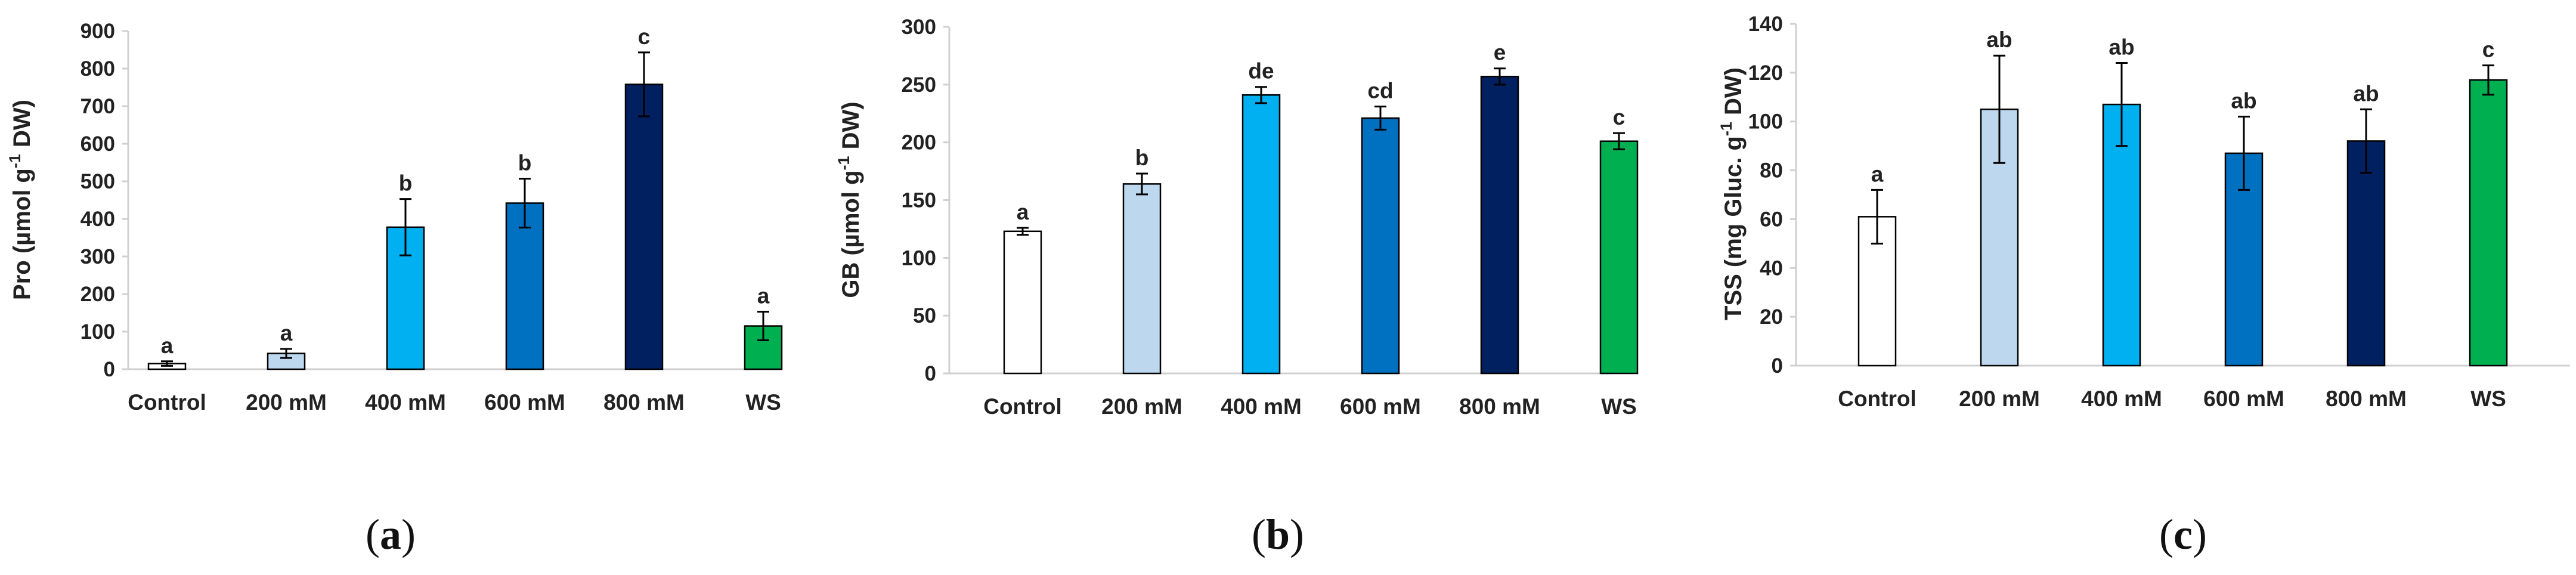  What do you see at coordinates (97, 31) in the screenshot?
I see `y-tick-label: 900` at bounding box center [97, 31].